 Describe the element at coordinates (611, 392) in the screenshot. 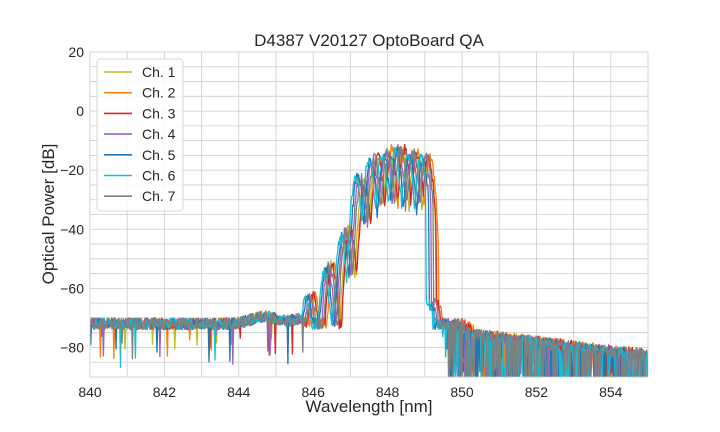

I see `x-tick-label: 854` at that location.